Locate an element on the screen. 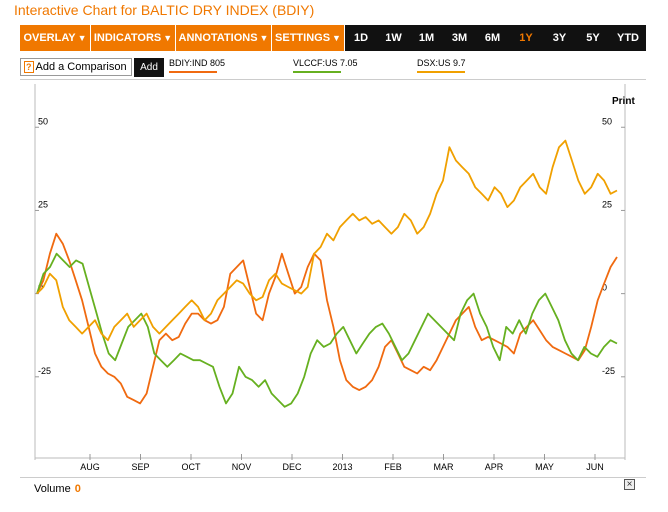 This screenshot has width=668, height=512. annotations-menu-label: ANNOTATIONS is located at coordinates (218, 38).